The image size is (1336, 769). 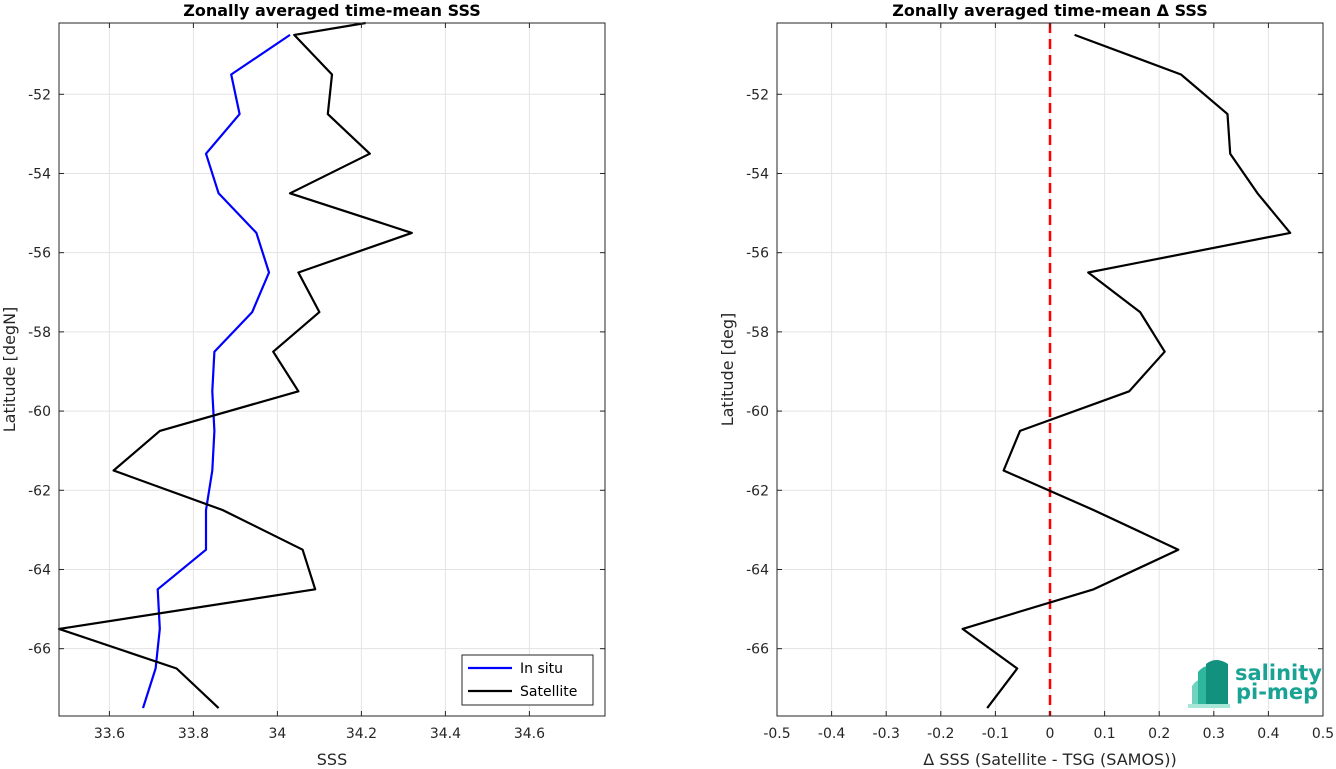 I want to click on x-tick-label: -0.4, so click(x=831, y=734).